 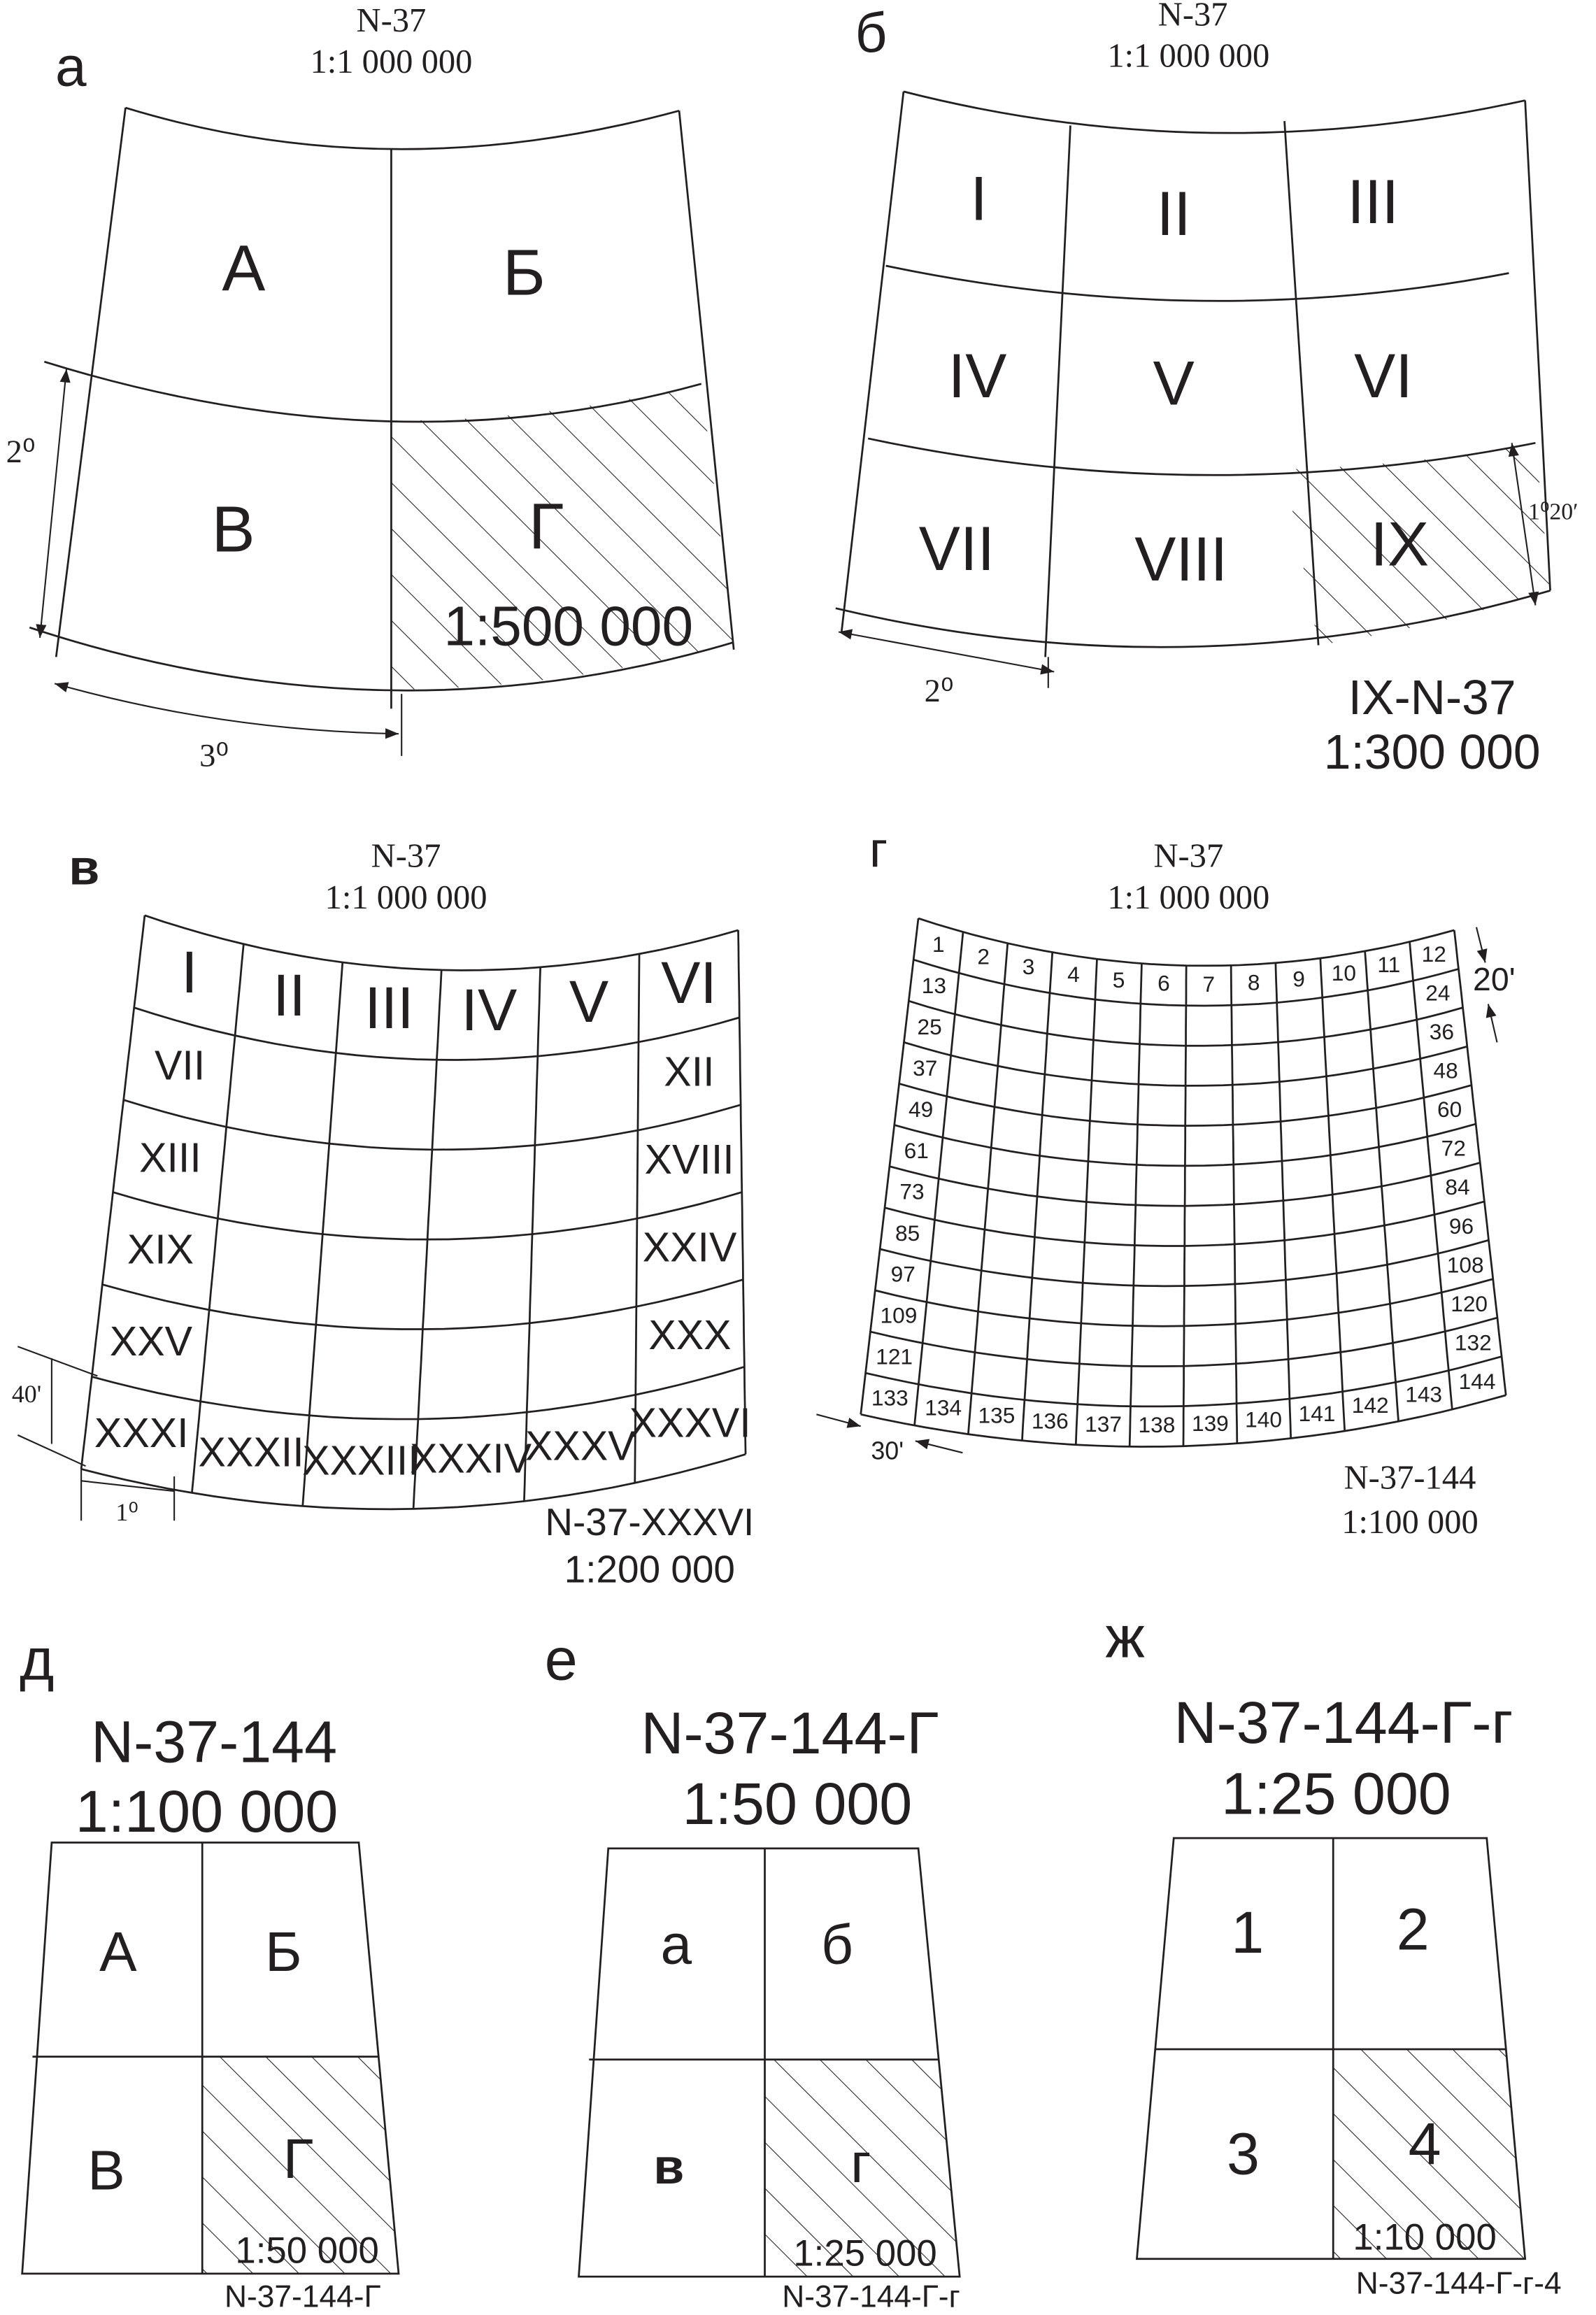 I want to click on sheet-label: 144, so click(x=1477, y=1381).